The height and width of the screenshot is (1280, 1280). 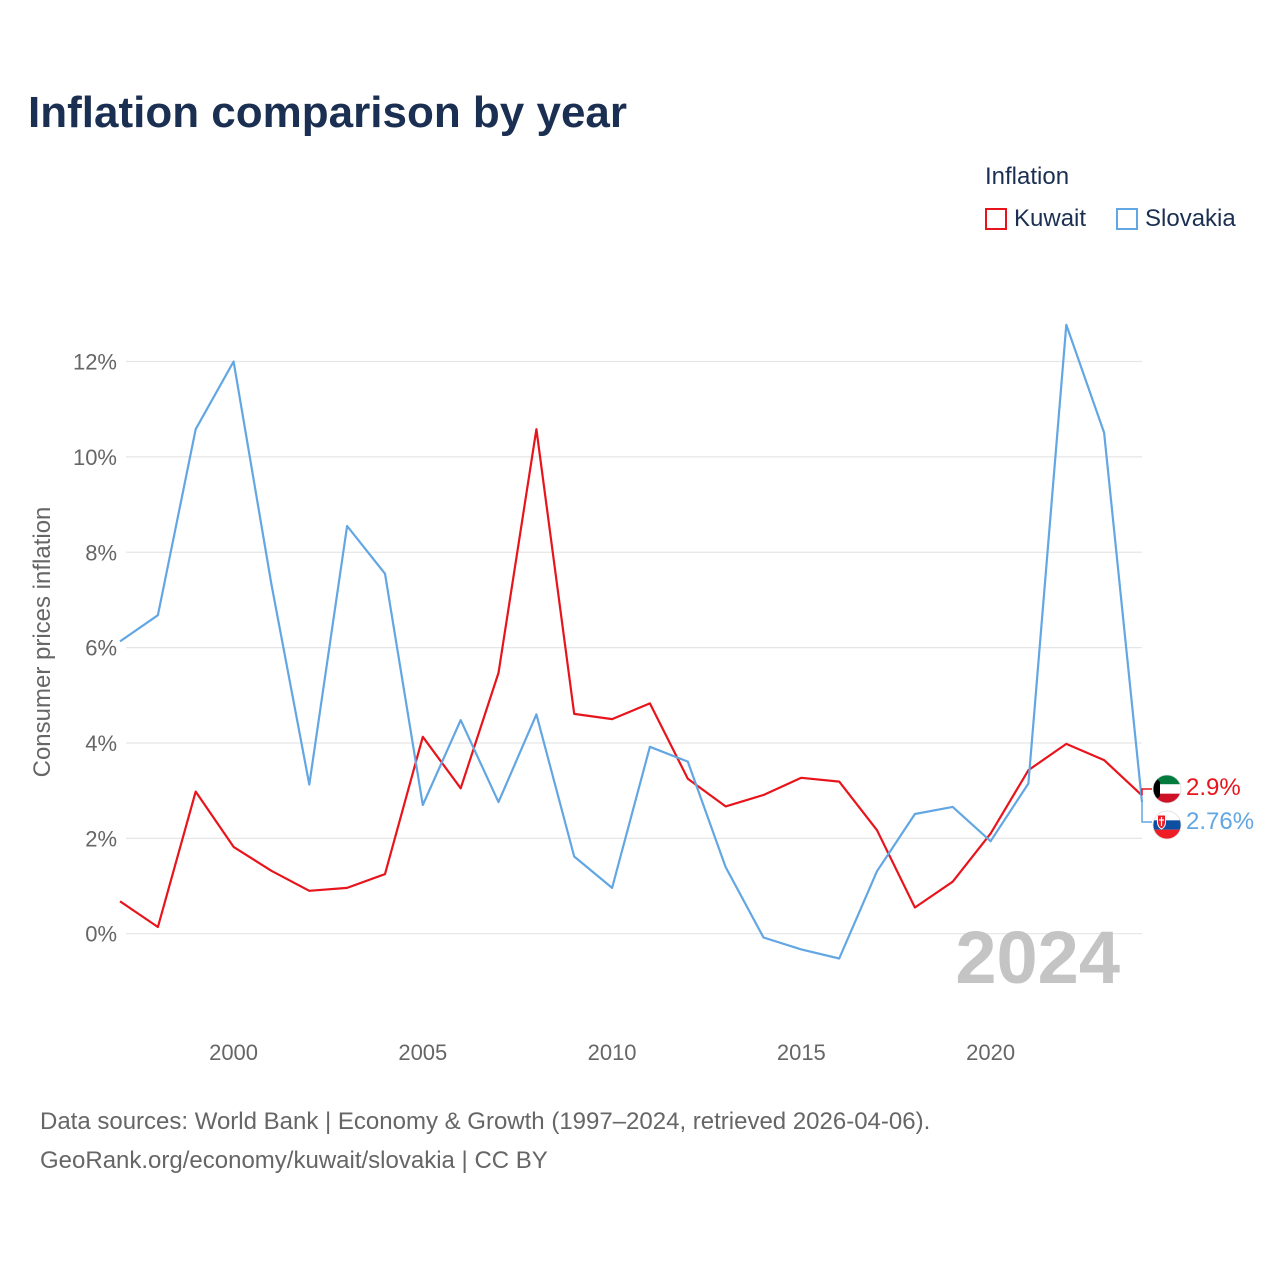 What do you see at coordinates (101, 934) in the screenshot?
I see `y-tick-label: 0%` at bounding box center [101, 934].